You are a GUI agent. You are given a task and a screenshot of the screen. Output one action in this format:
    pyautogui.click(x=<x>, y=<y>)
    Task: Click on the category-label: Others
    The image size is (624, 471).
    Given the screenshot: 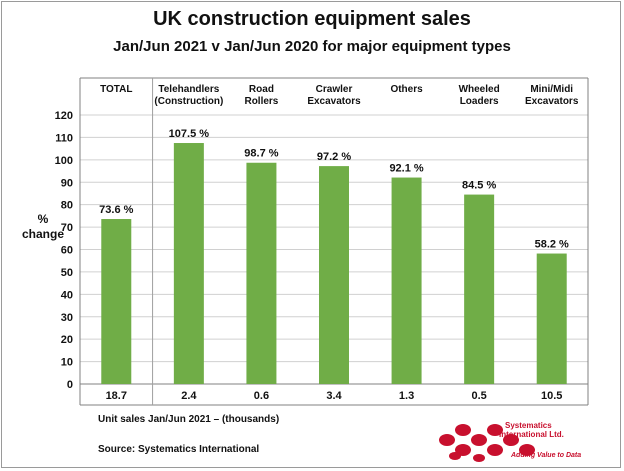 What is the action you would take?
    pyautogui.click(x=406, y=89)
    